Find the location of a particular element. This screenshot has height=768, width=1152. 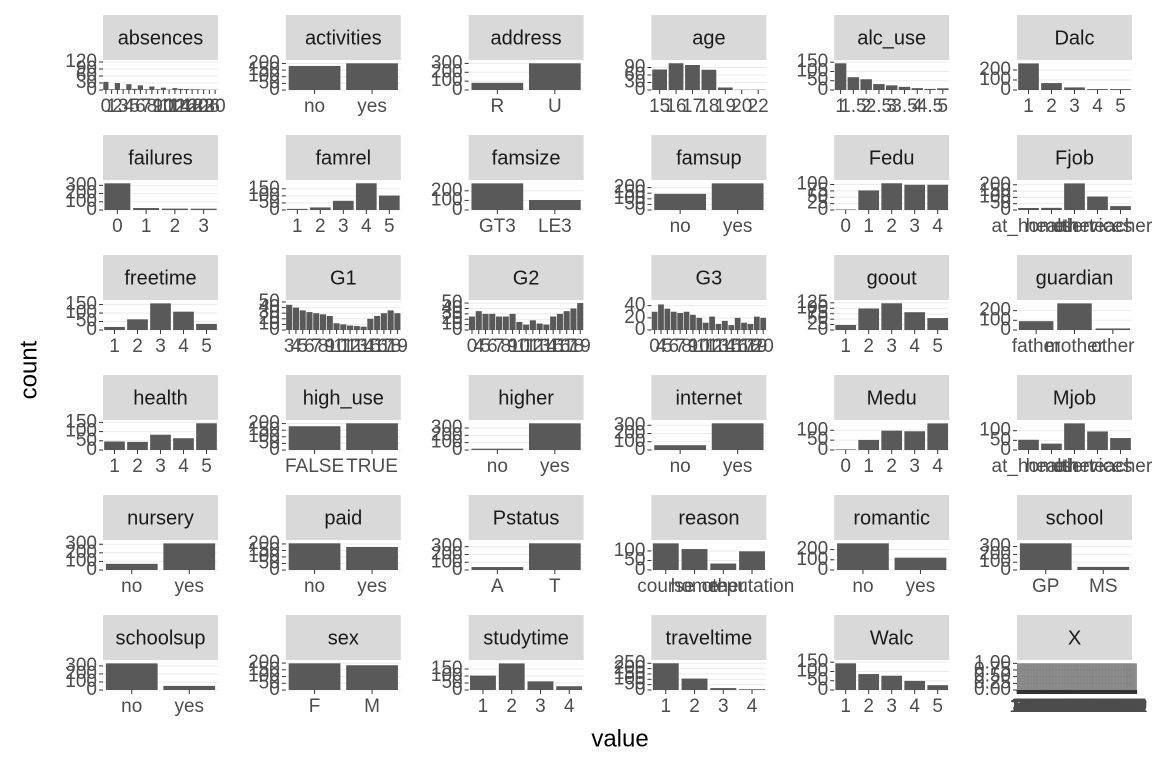

x-tick-label: 135 is located at coordinates (1058, 706).